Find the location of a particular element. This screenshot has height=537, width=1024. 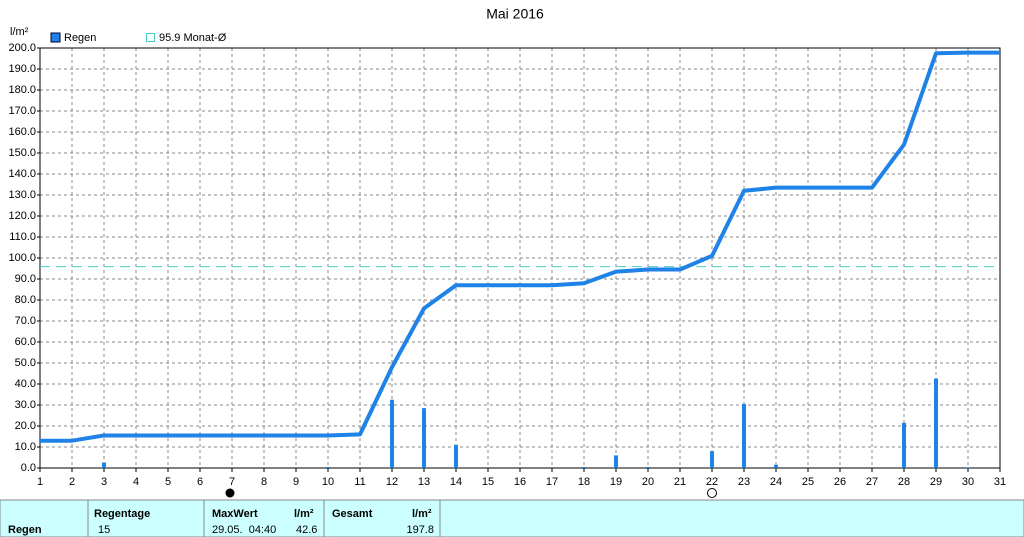

y-tick-label: 20.0 is located at coordinates (25, 426).